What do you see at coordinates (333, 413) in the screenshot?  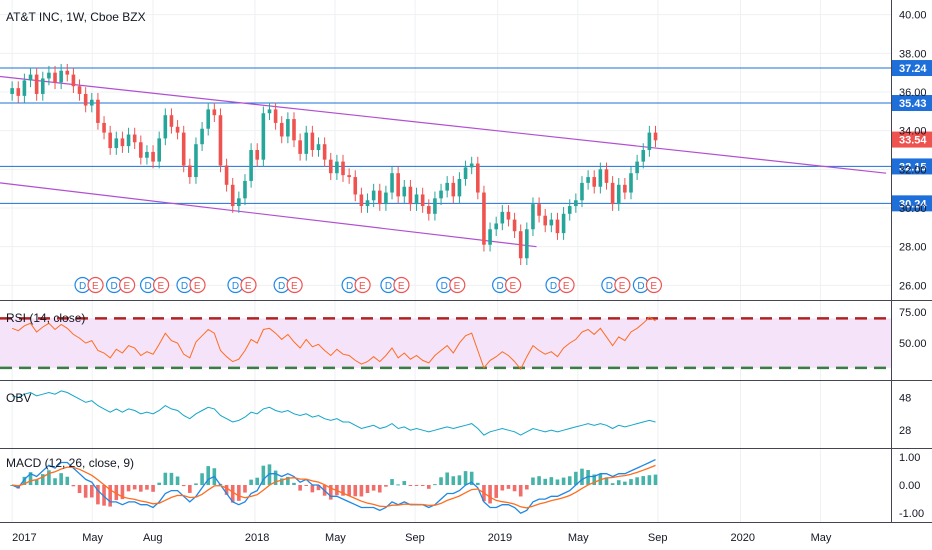 I see `obv-pane` at bounding box center [333, 413].